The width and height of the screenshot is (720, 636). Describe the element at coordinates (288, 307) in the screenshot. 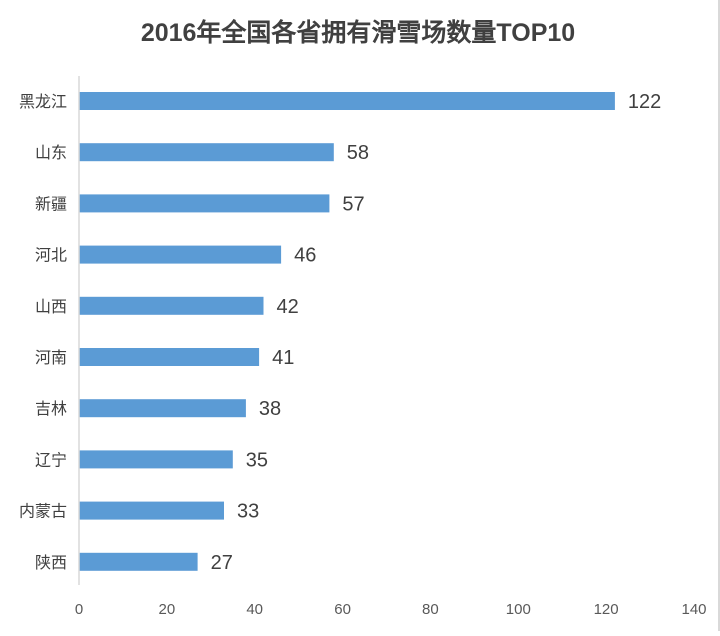

I see `data-label: 42` at that location.